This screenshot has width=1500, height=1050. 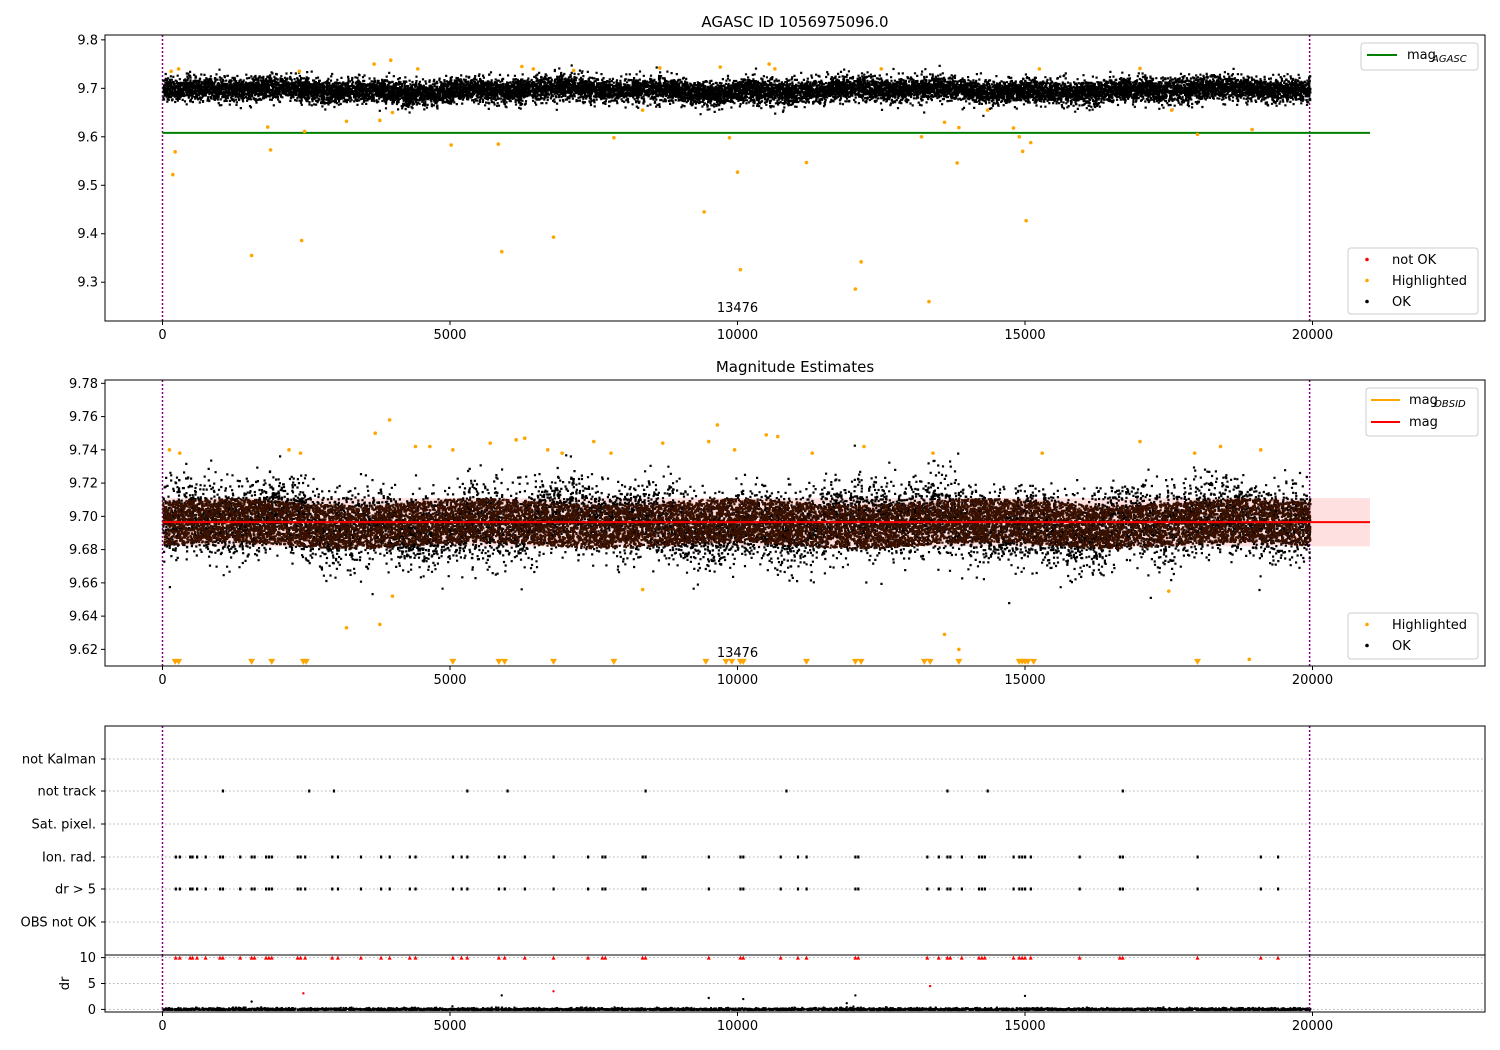 I want to click on x-tick-label: 15000, so click(x=1024, y=680).